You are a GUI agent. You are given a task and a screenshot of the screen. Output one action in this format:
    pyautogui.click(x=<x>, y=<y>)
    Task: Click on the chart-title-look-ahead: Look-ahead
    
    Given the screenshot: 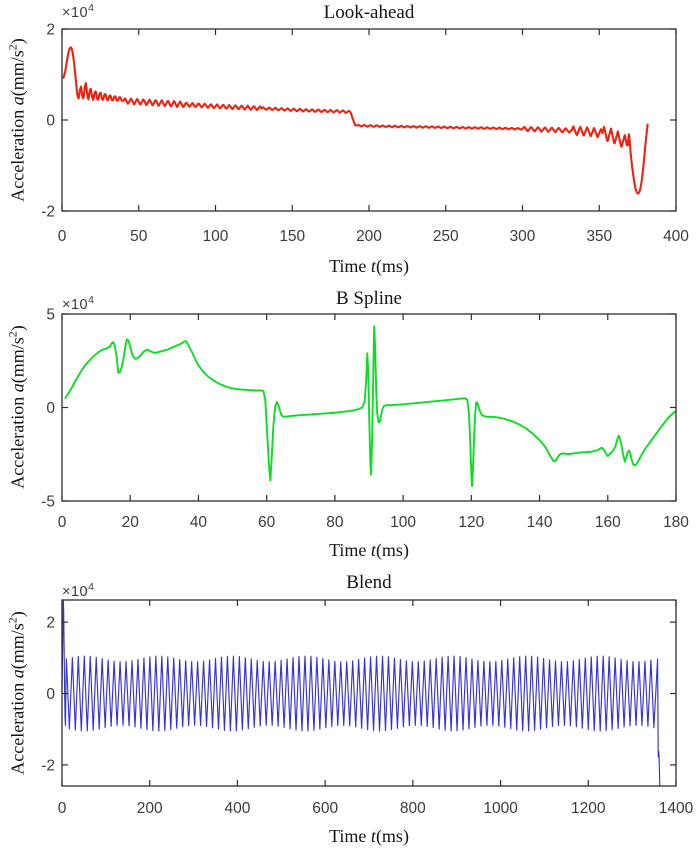 What is the action you would take?
    pyautogui.click(x=369, y=12)
    